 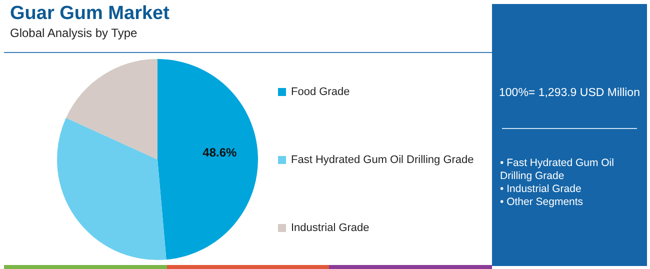 What do you see at coordinates (382, 160) in the screenshot?
I see `legend-label: Fast Hydrated Gum Oil Drilling Grade` at bounding box center [382, 160].